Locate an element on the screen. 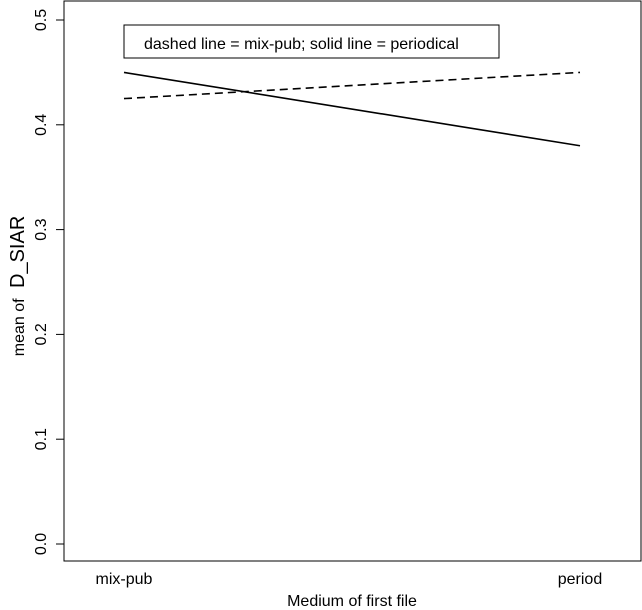  x-axis-title: Medium of first file is located at coordinates (352, 601).